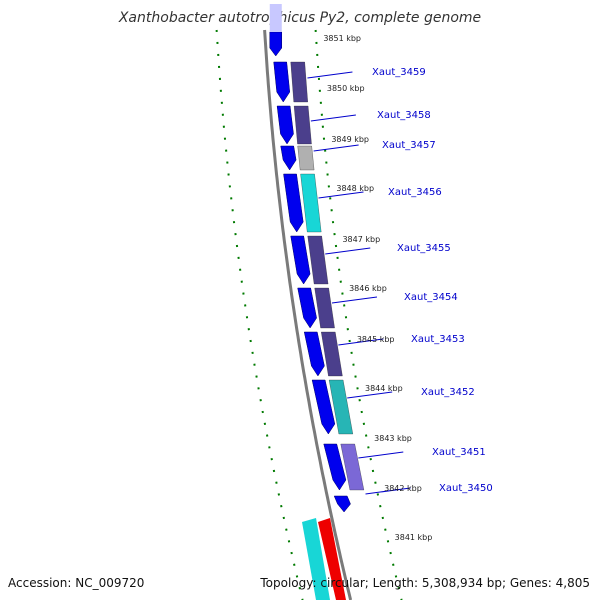  Describe the element at coordinates (466, 488) in the screenshot. I see `gene-label: Xaut_3450` at that location.